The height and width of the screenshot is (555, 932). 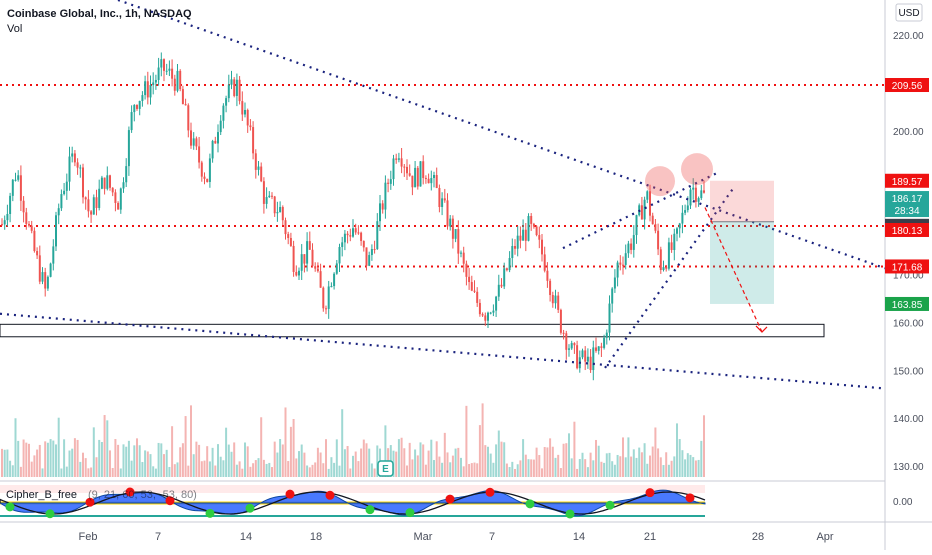 I want to click on projection-arrow, so click(x=733, y=270).